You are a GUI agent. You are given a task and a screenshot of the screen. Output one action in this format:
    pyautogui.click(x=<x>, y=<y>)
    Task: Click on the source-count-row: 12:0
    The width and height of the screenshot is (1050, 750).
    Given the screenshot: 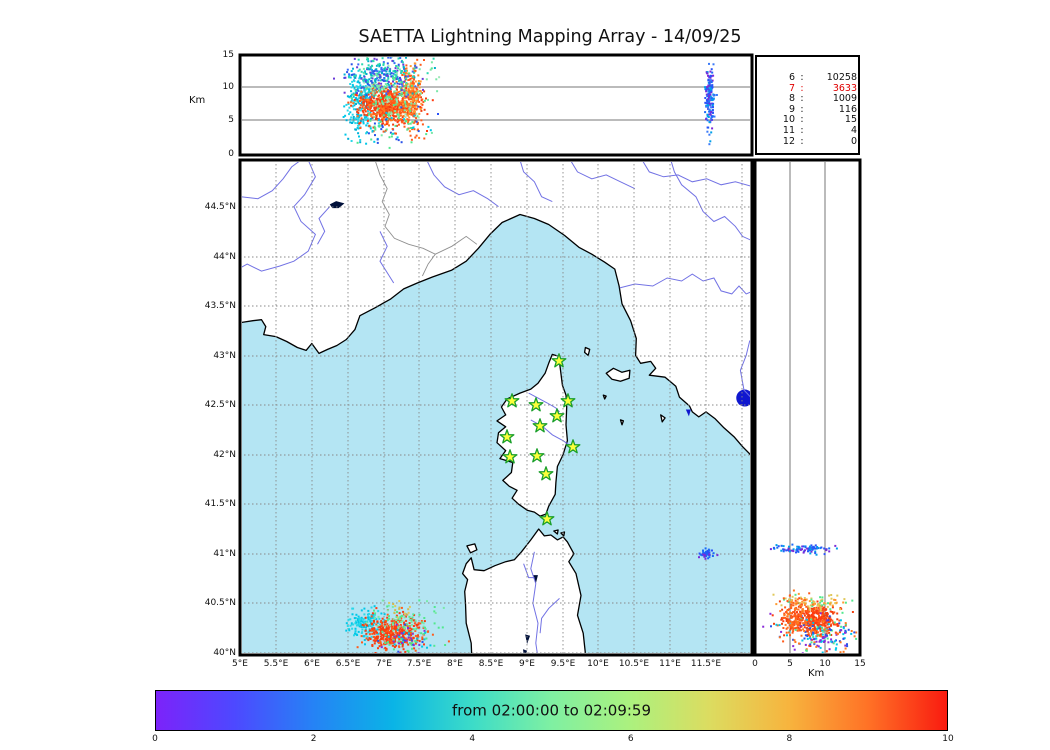 What is the action you would take?
    pyautogui.click(x=819, y=141)
    